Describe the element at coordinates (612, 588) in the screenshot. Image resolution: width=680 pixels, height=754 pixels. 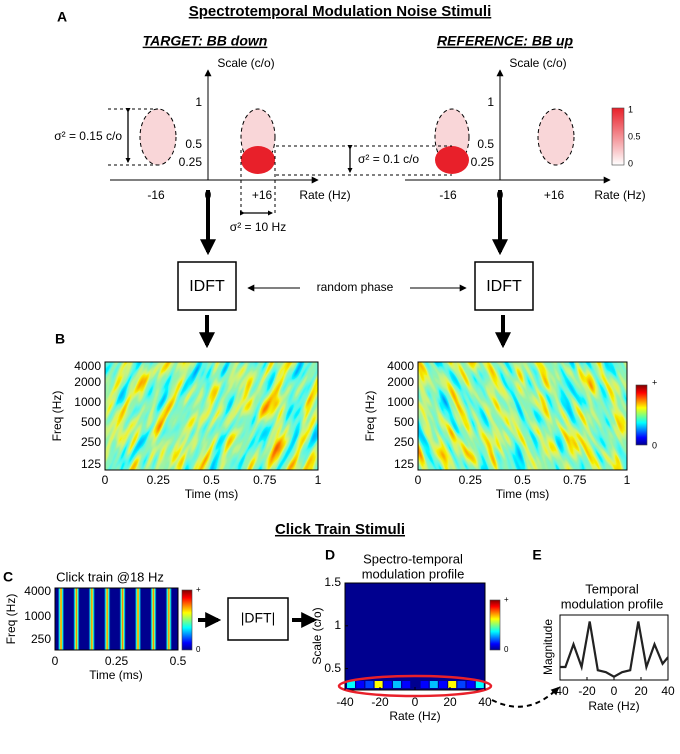
I see `panel-title: Temporal` at that location.